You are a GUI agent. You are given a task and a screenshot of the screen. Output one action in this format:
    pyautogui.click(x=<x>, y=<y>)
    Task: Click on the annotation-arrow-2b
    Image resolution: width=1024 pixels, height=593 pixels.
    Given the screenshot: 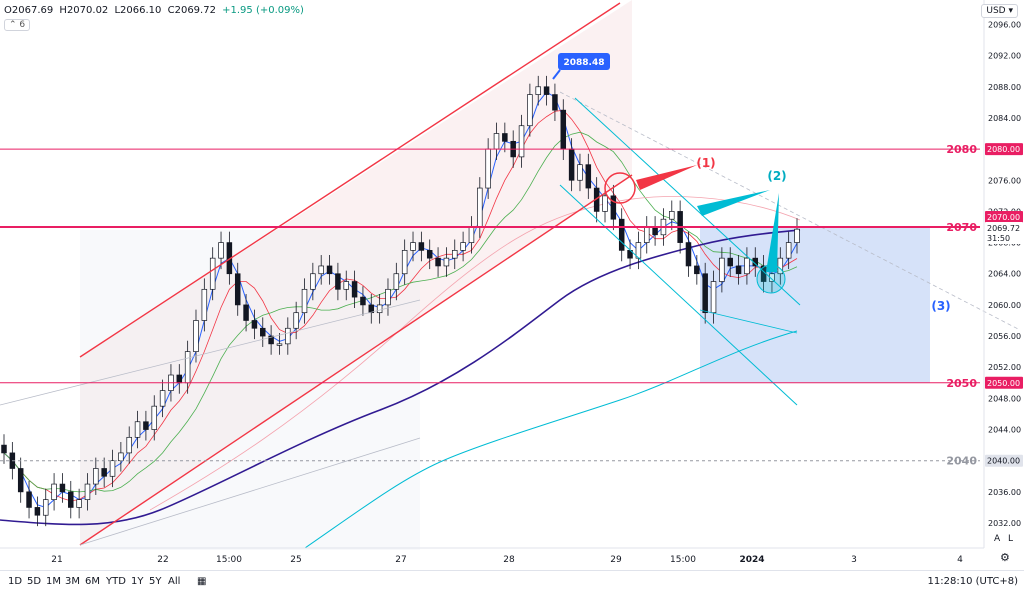 What is the action you would take?
    pyautogui.click(x=772, y=232)
    